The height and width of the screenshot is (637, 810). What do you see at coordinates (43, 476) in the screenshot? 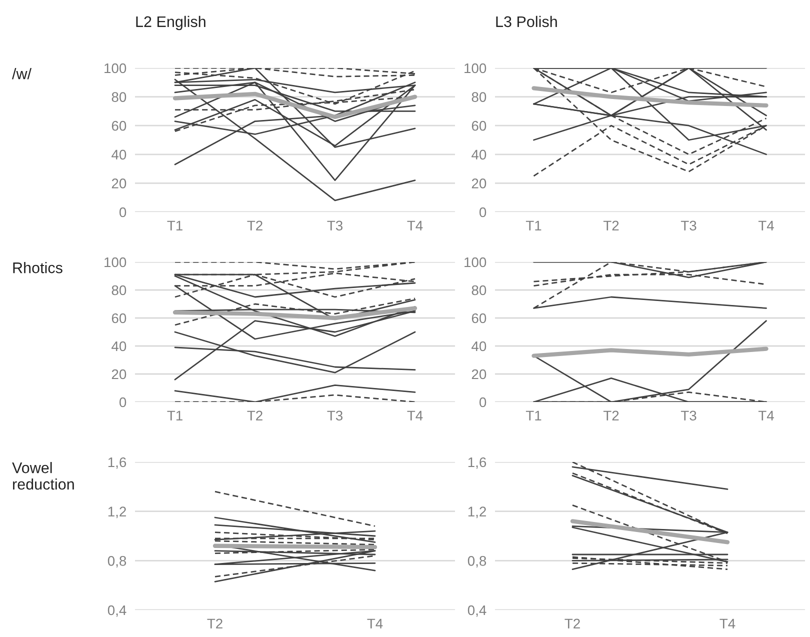
I see `y-axis-title: Vowel reduction` at bounding box center [43, 476].